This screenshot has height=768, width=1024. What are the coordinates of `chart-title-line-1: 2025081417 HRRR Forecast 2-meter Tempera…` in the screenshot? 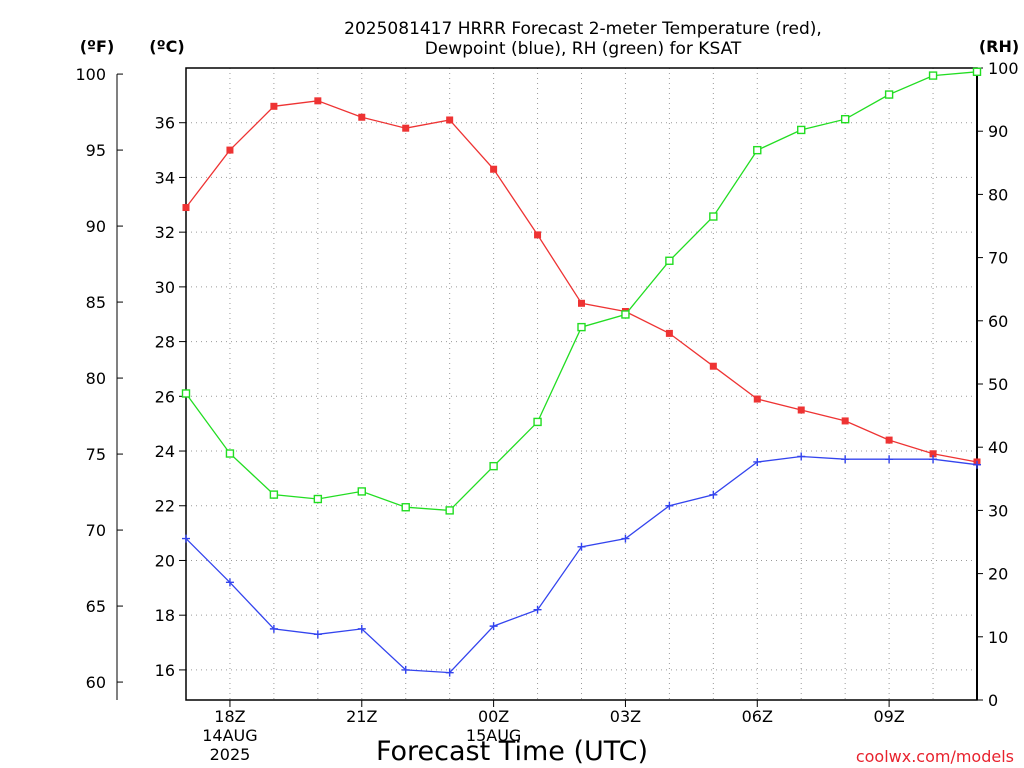 It's located at (583, 29).